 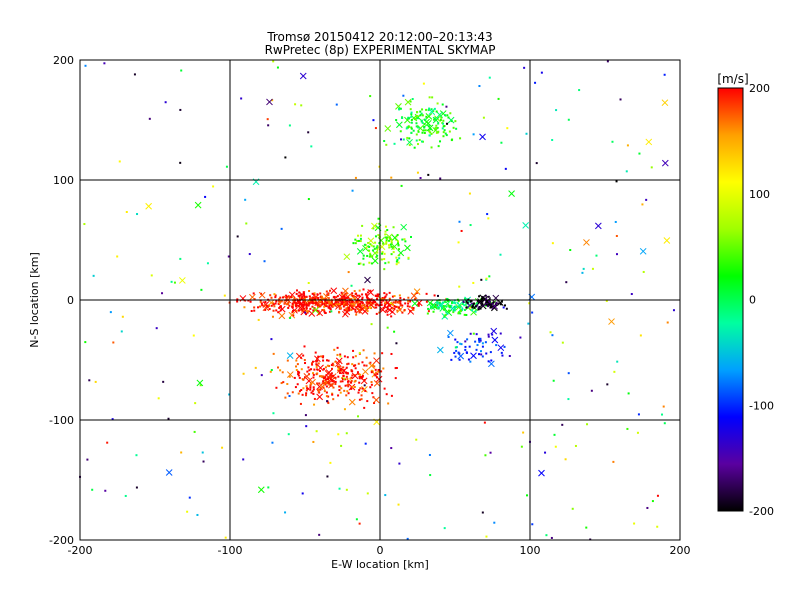 What do you see at coordinates (230, 550) in the screenshot?
I see `x-tick-label: -100` at bounding box center [230, 550].